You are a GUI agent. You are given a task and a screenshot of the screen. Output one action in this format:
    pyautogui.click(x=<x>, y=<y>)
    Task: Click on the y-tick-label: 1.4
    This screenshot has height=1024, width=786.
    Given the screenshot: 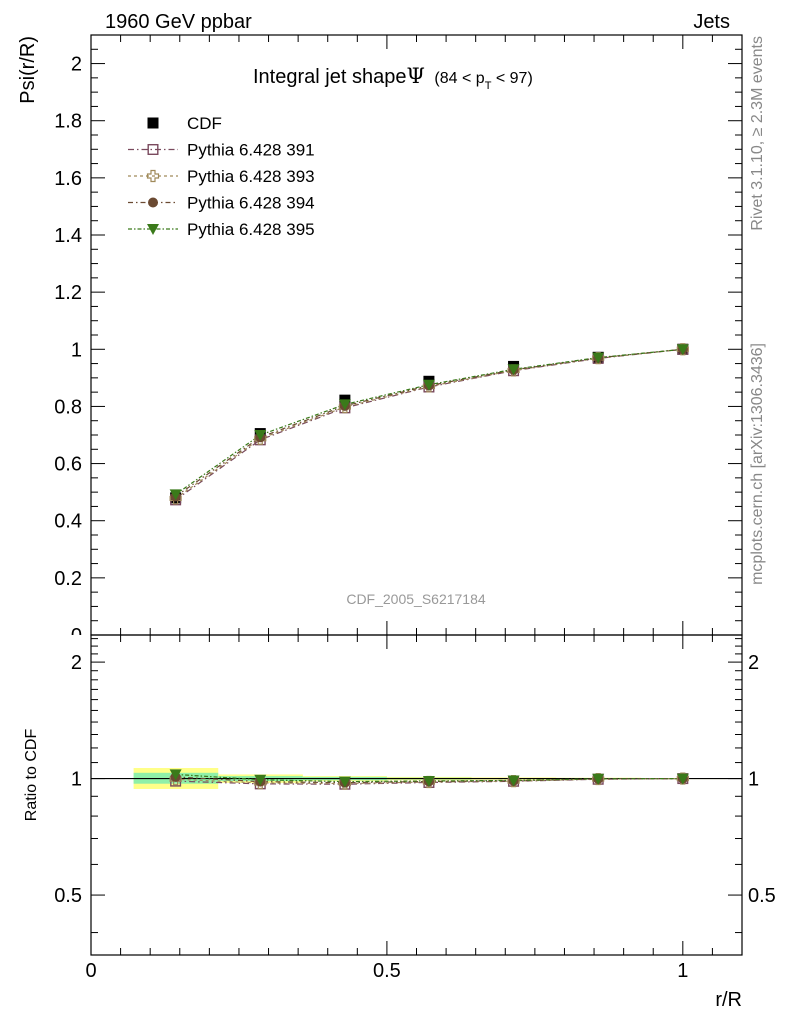 What is the action you would take?
    pyautogui.click(x=68, y=236)
    